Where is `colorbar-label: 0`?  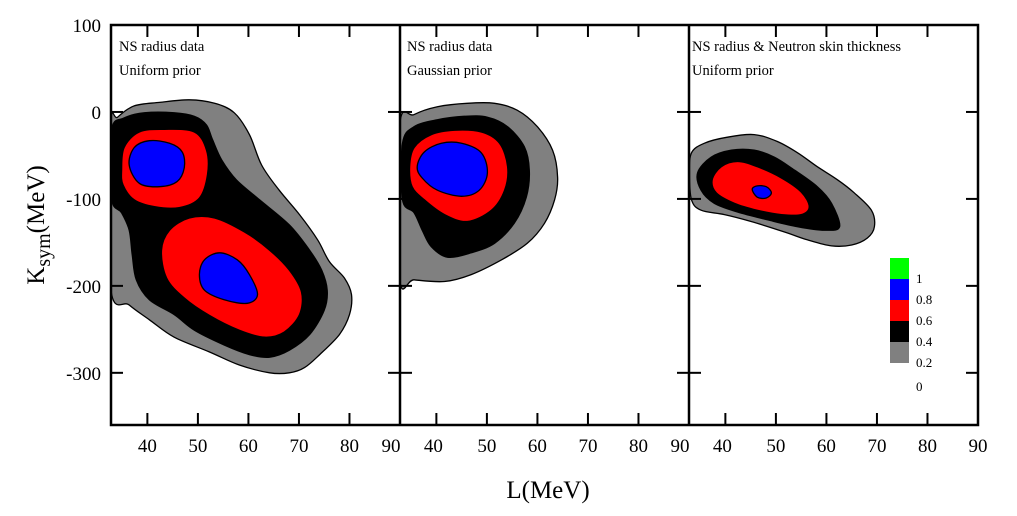 colorbar-label: 0 is located at coordinates (919, 386).